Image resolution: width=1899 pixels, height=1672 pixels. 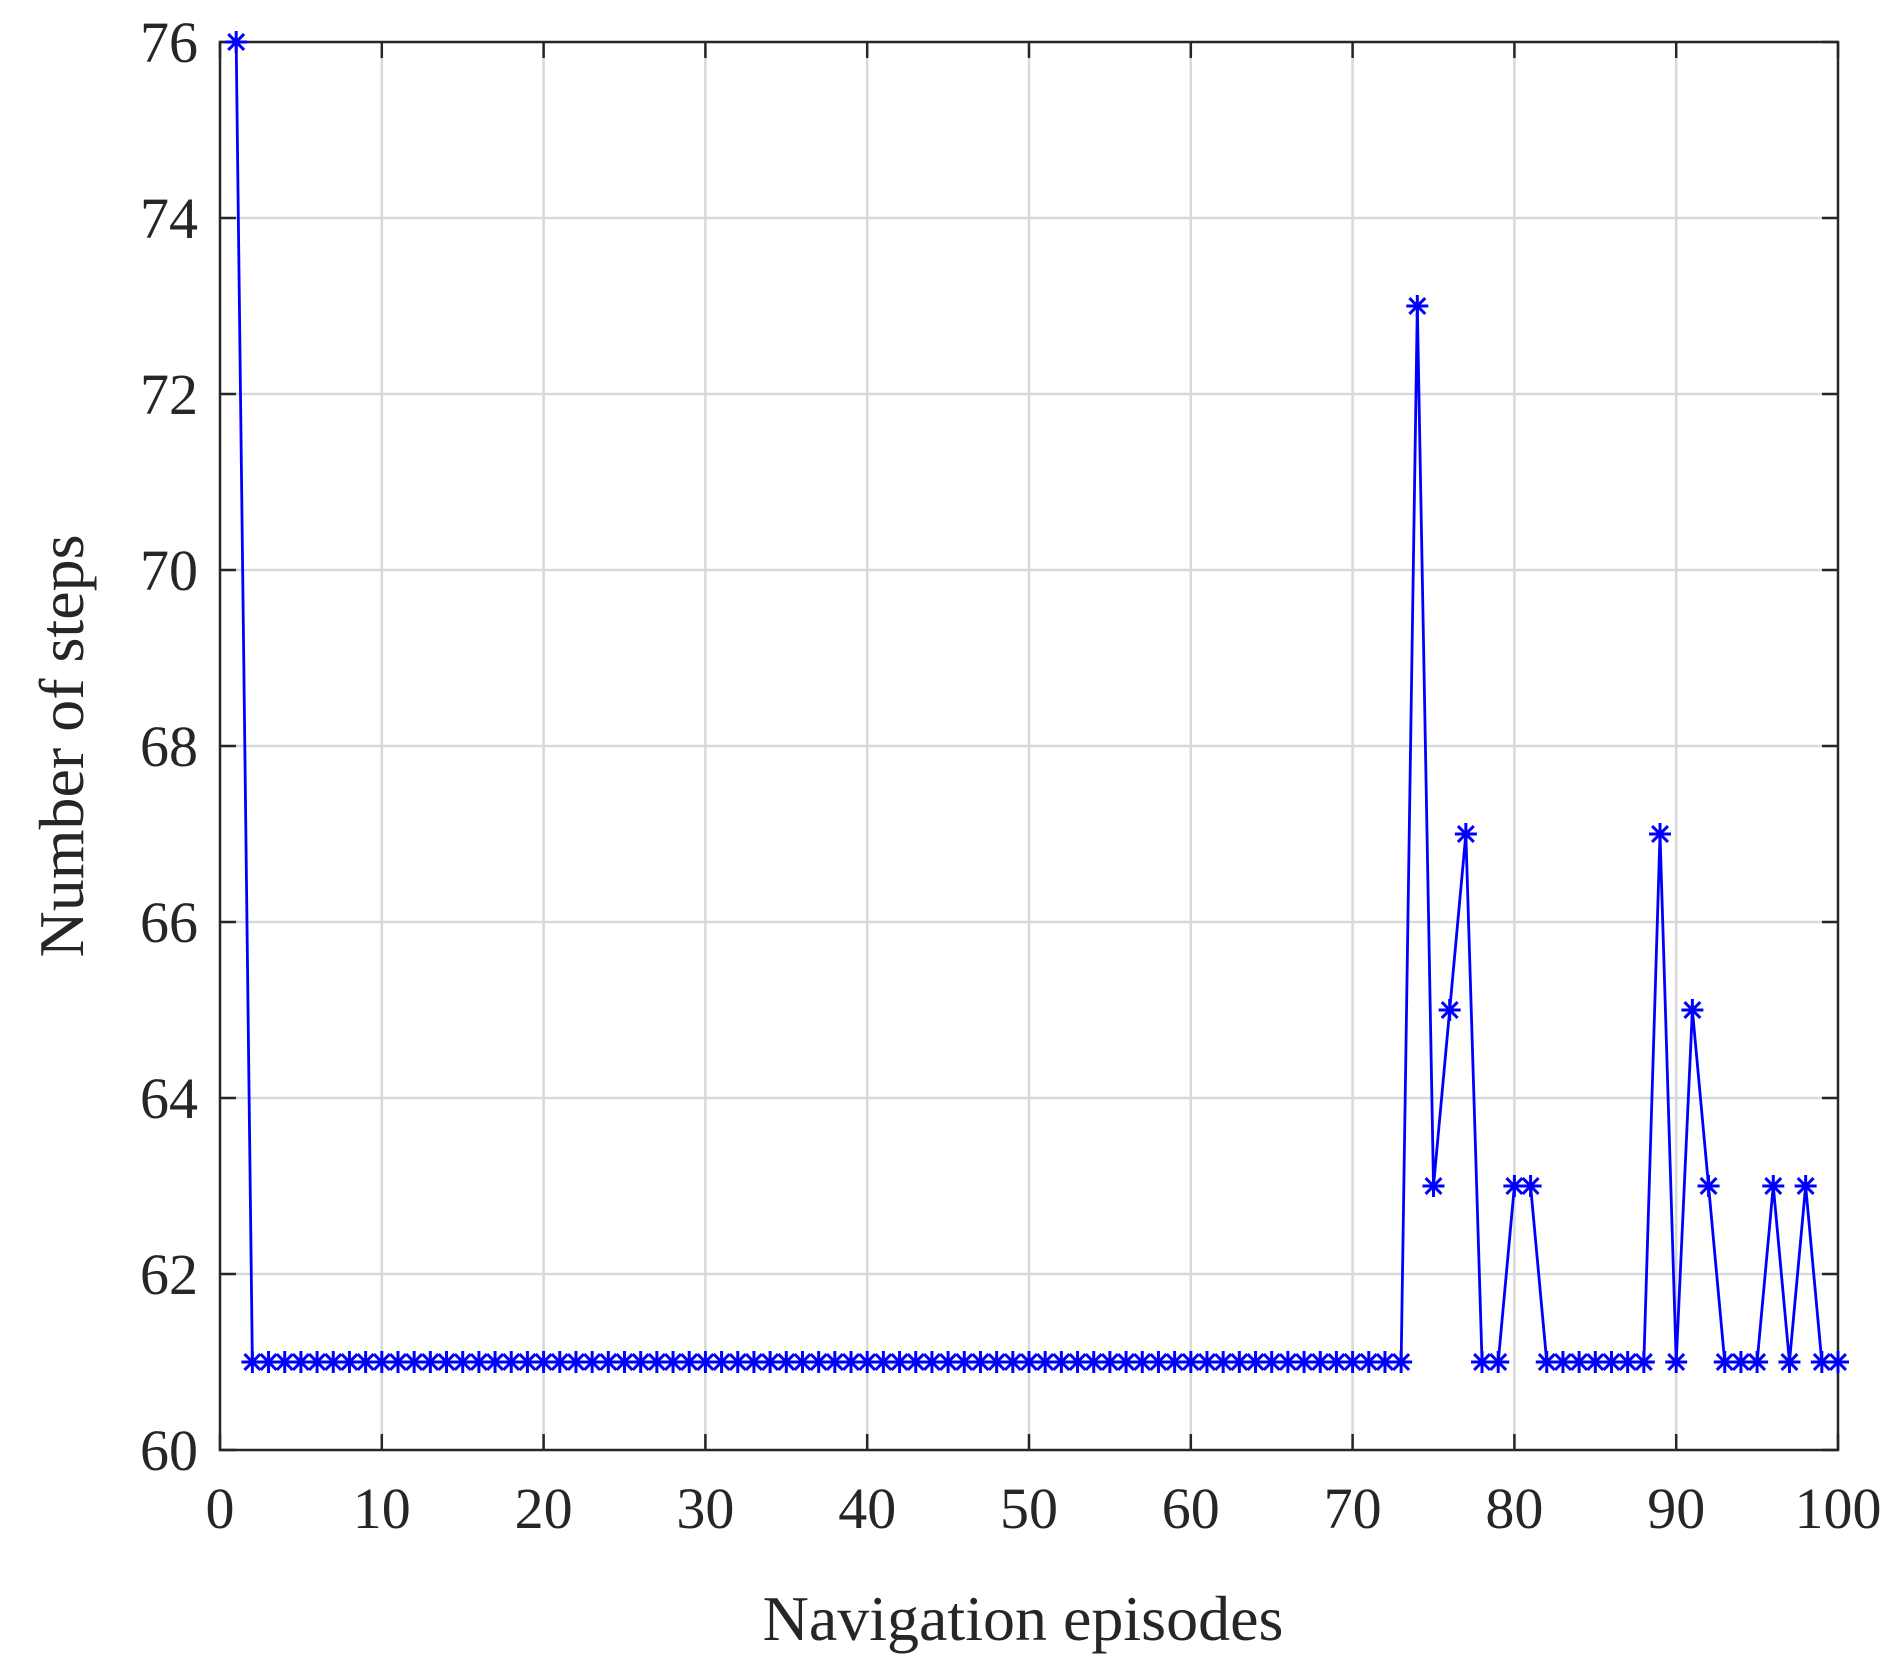 What do you see at coordinates (169, 1274) in the screenshot?
I see `y-tick-label: 62` at bounding box center [169, 1274].